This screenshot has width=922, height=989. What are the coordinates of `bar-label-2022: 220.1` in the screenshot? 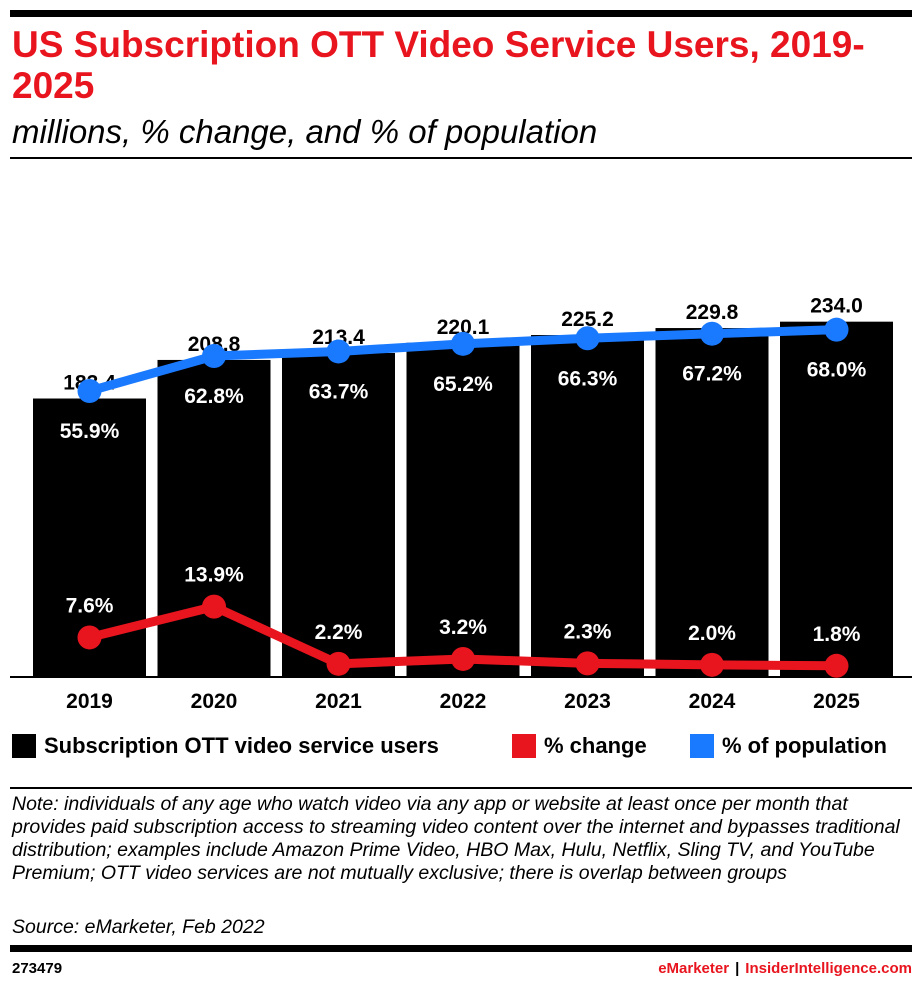 It's located at (463, 327).